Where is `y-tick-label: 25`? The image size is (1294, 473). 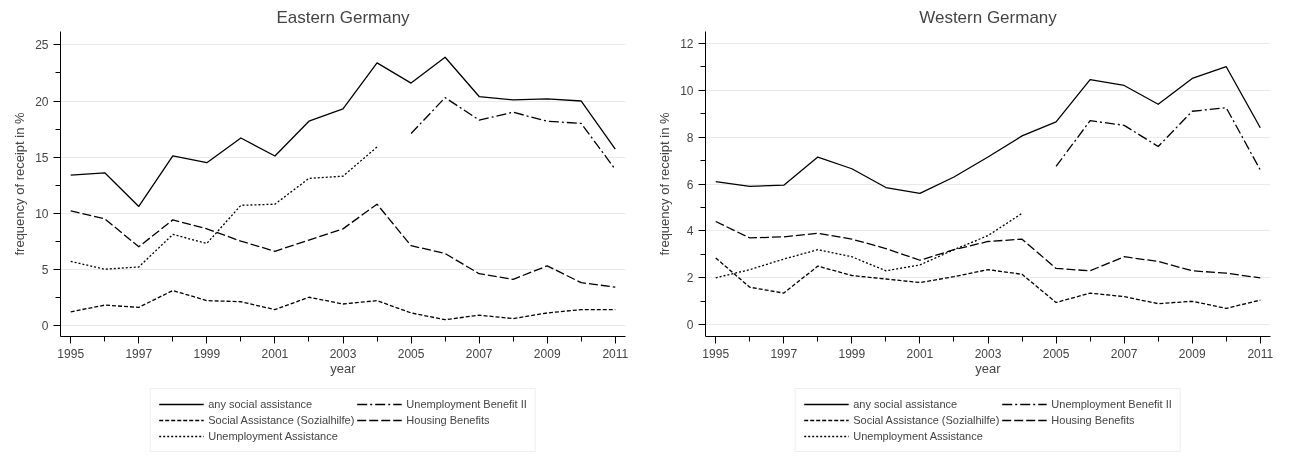
y-tick-label: 25 is located at coordinates (42, 45).